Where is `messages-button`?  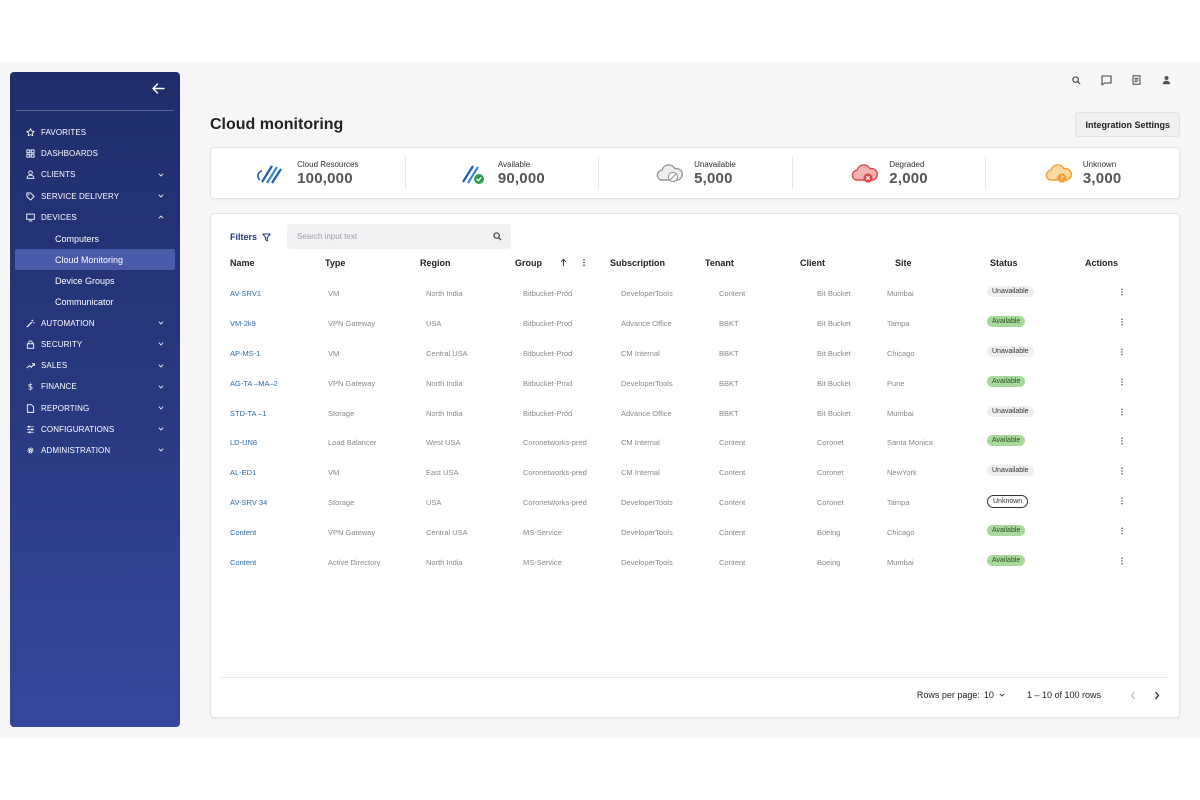 messages-button is located at coordinates (1106, 80).